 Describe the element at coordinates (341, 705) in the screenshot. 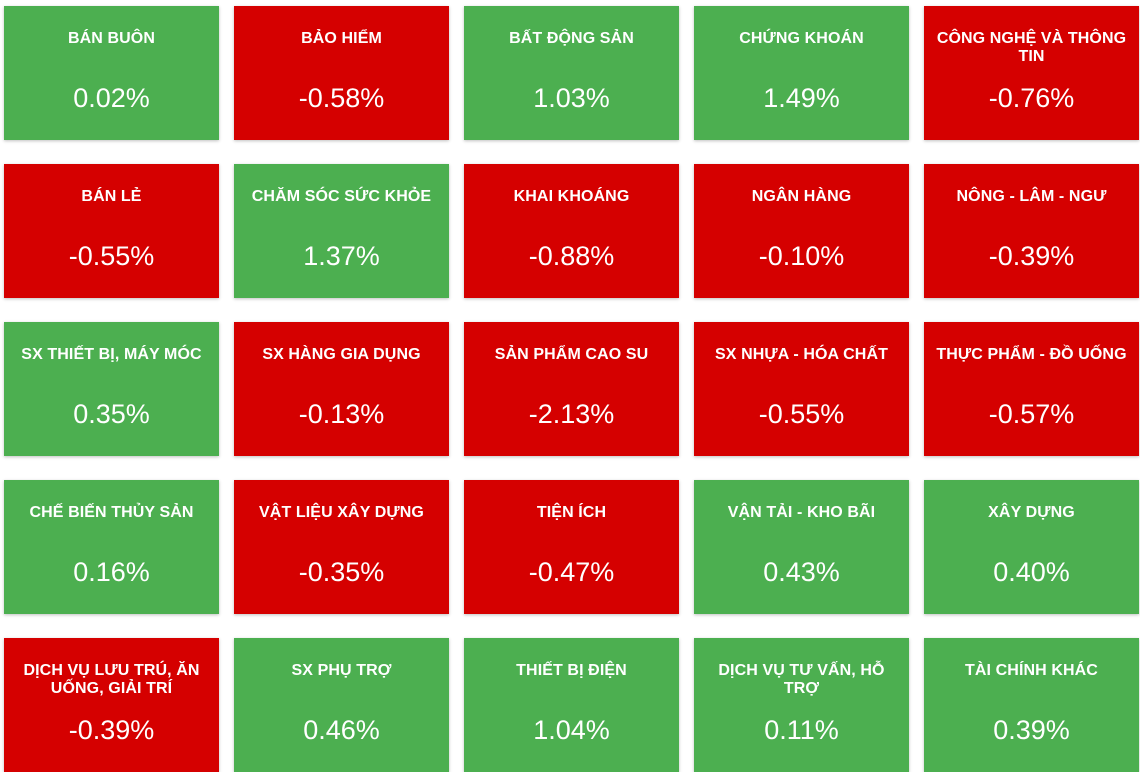

I see `sector-tile: SX PHỤ TRỢ 0.46%` at that location.